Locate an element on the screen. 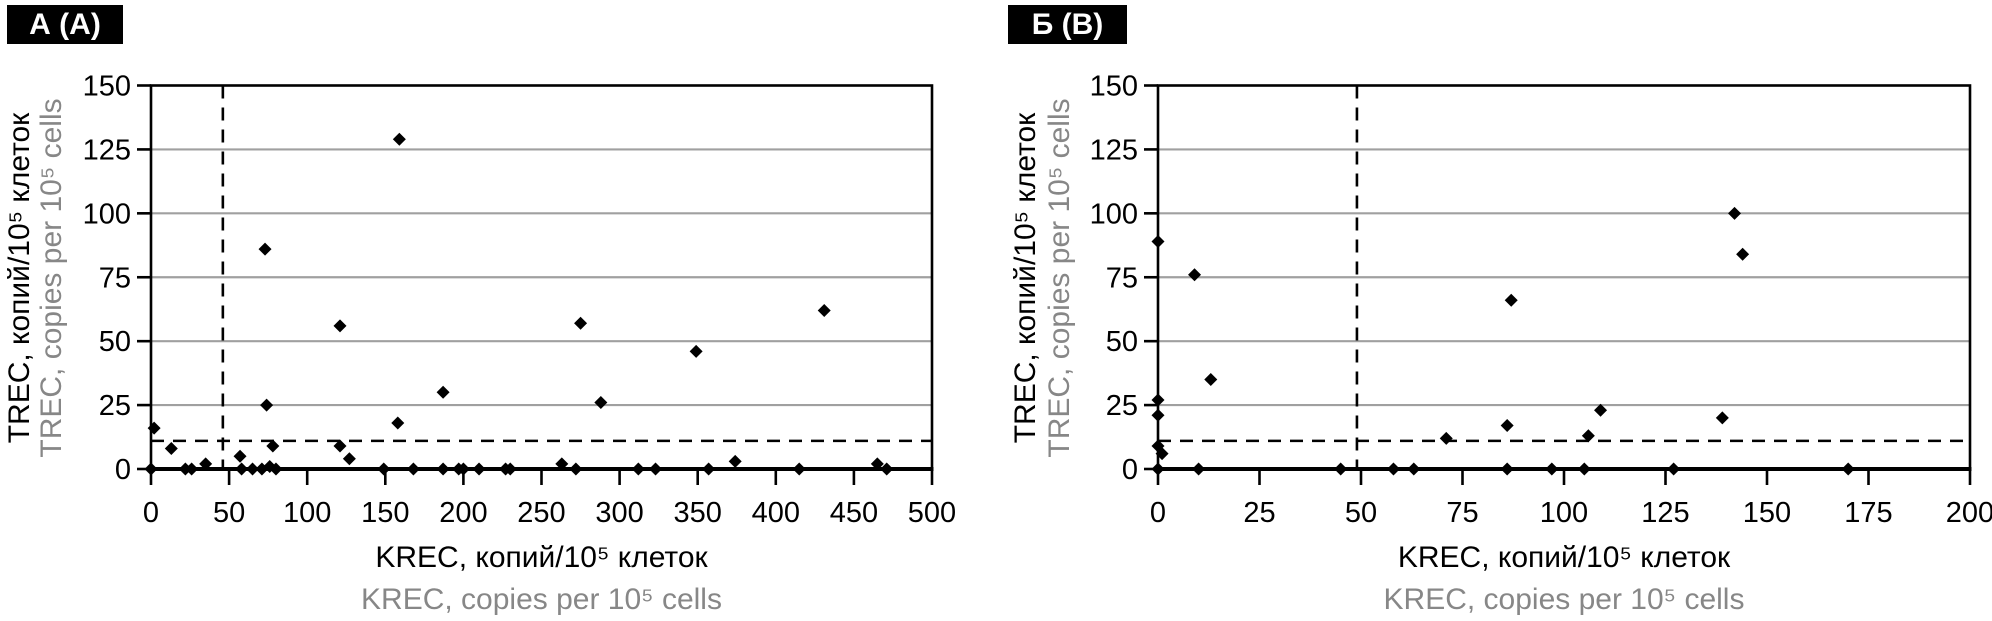 This screenshot has width=1992, height=621. panel-a-x-axis-title-ru: KREC, копий/10⁵ клеток is located at coordinates (541, 557).